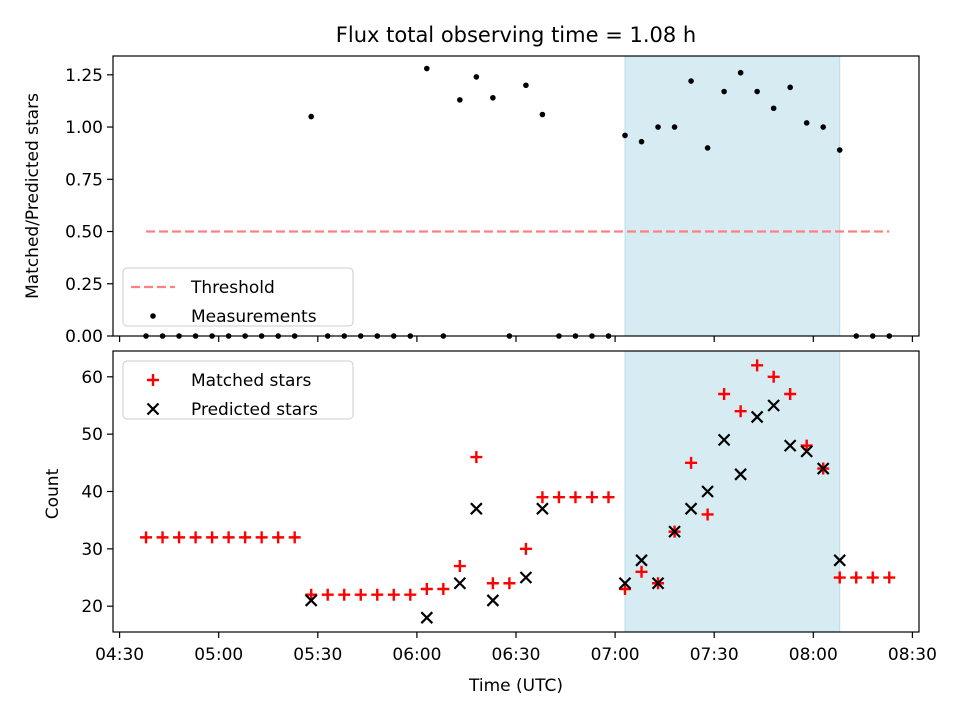  What do you see at coordinates (317, 655) in the screenshot?
I see `x-tick-label: 05:30` at bounding box center [317, 655].